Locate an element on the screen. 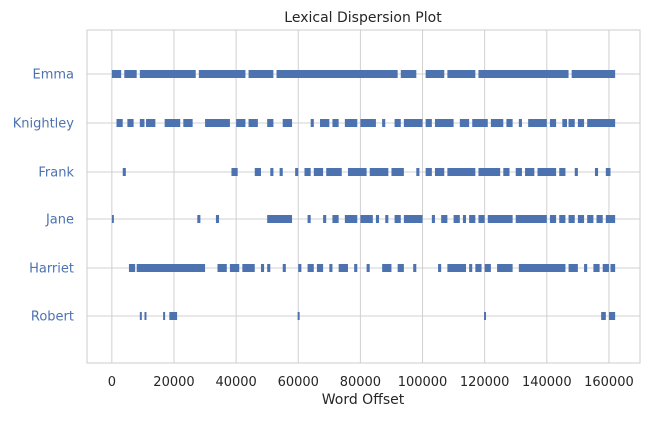 This screenshot has width=664, height=422. x-tick-label: 140000 is located at coordinates (547, 382).